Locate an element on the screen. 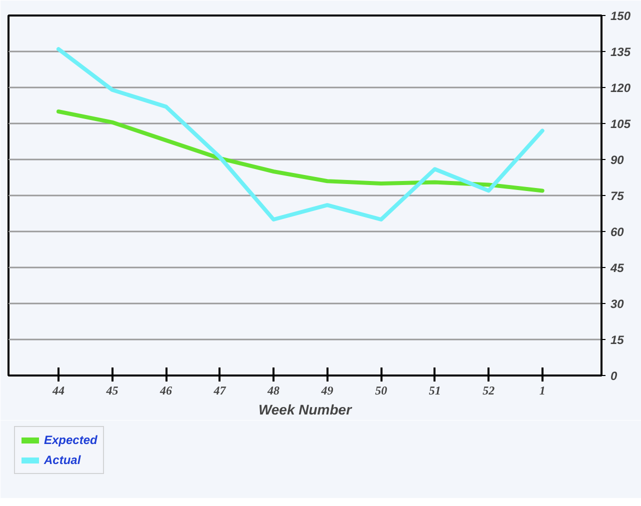  y-tick-label: 15 is located at coordinates (617, 340).